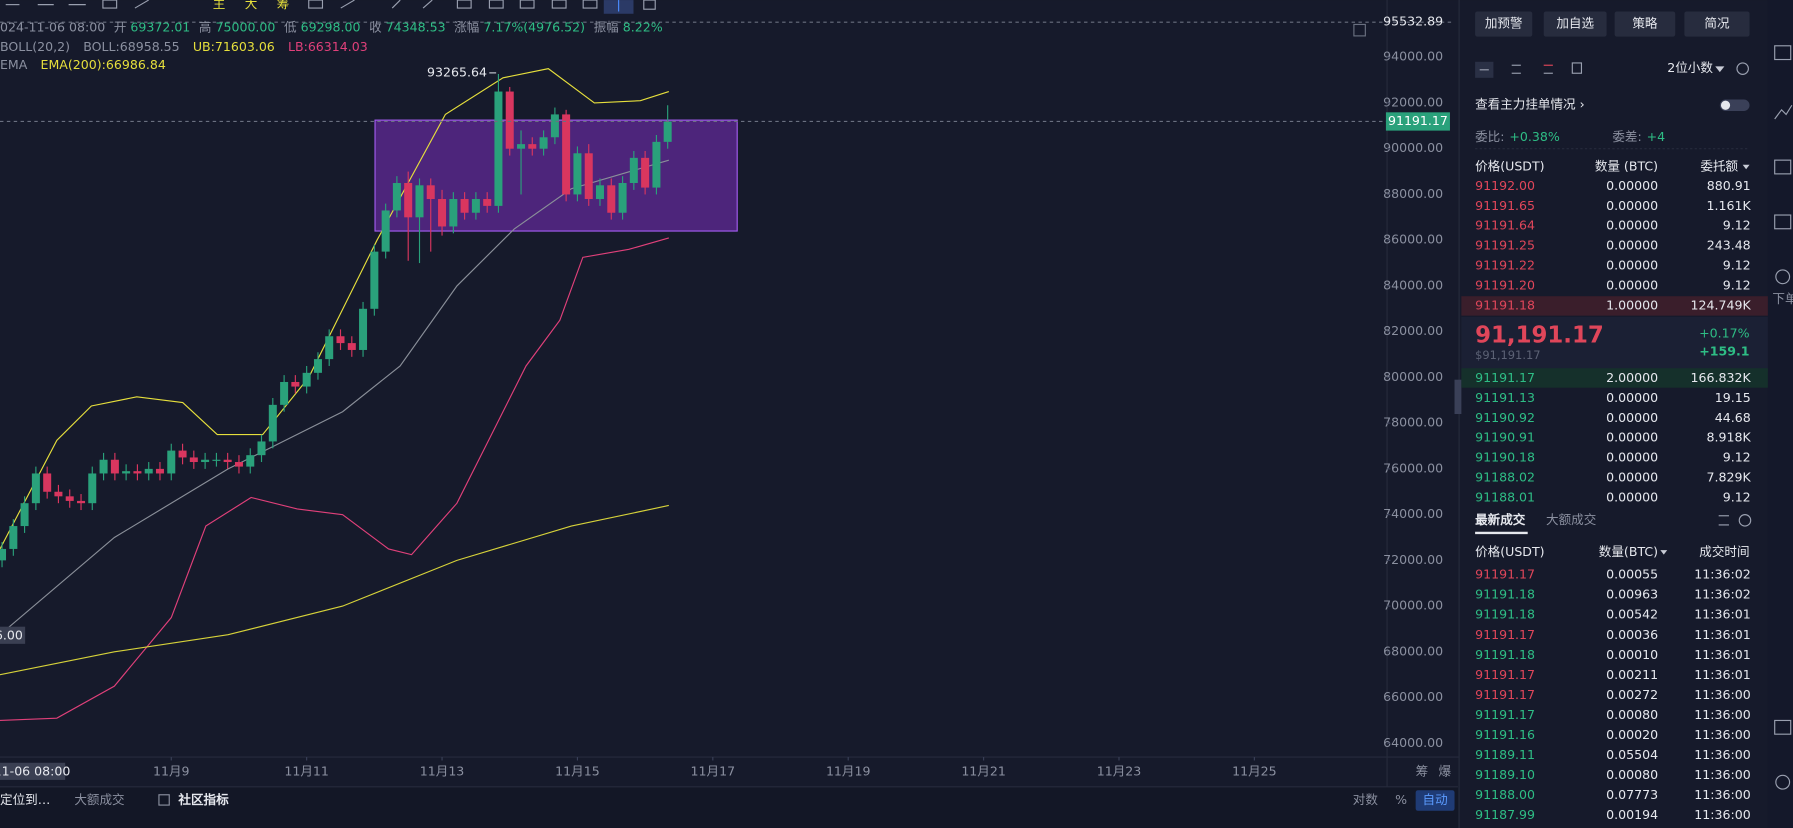  I want to click on row-price: 91191.17, so click(1505, 694).